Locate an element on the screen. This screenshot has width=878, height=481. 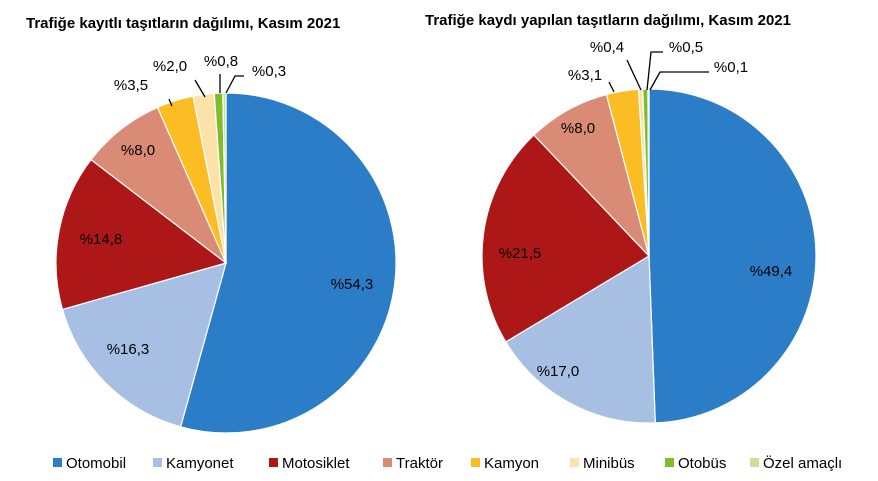
pie-slice-new-otomobil is located at coordinates (732, 256).